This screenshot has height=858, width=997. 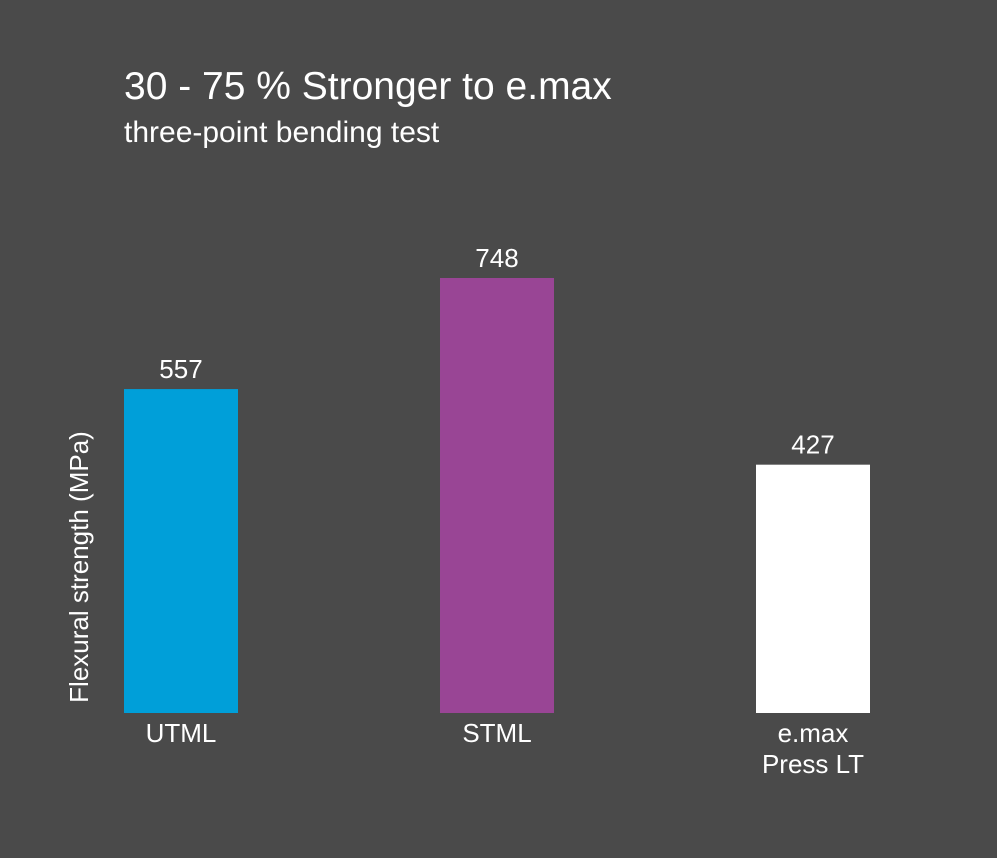 What do you see at coordinates (181, 733) in the screenshot?
I see `x-tick-label-0-0: UTML` at bounding box center [181, 733].